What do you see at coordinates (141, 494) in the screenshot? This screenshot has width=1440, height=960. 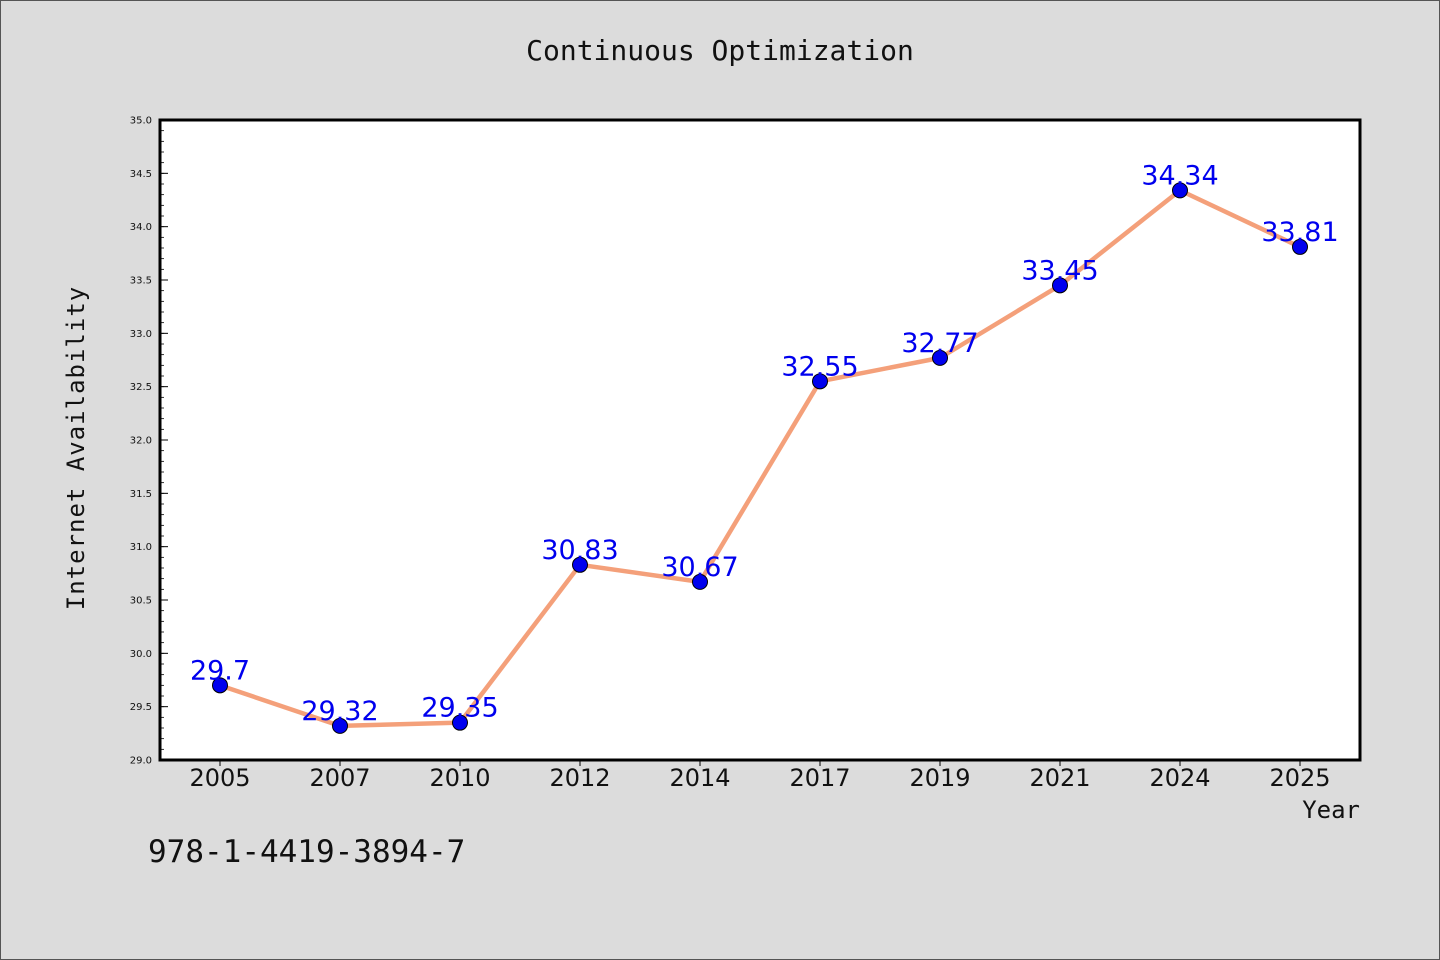 I see `y-tick-label: 31.5` at bounding box center [141, 494].